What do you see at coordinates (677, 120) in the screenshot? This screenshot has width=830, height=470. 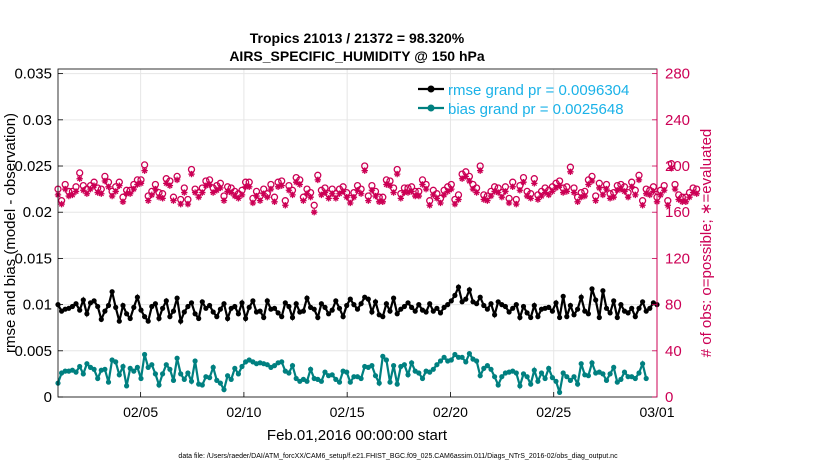 I see `y-tick-label-right: 240` at bounding box center [677, 120].